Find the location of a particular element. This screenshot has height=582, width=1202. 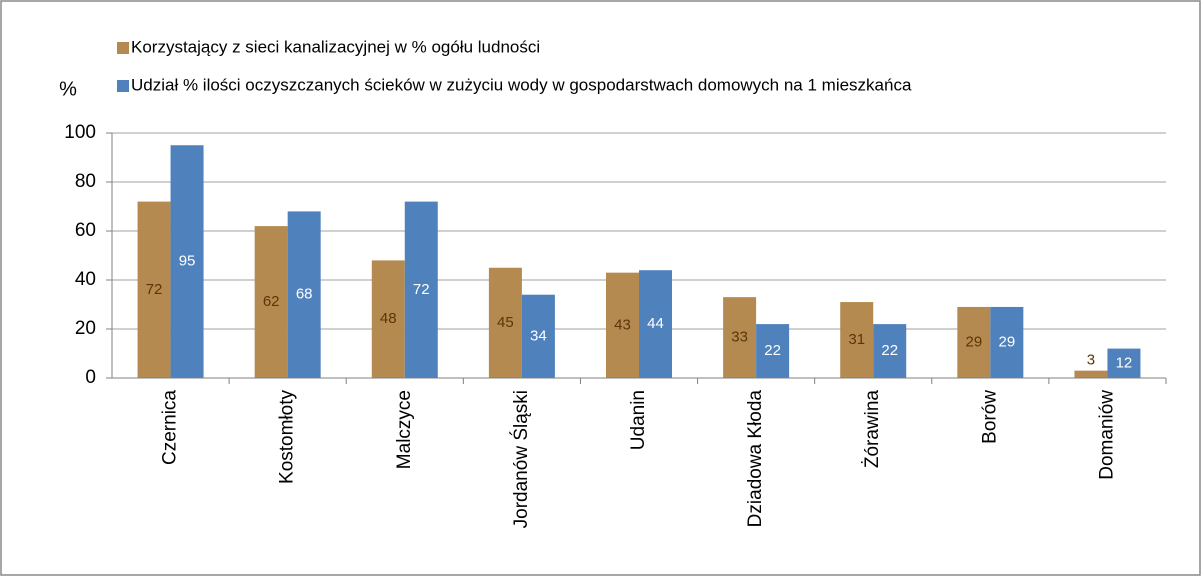

data-label: 43 is located at coordinates (622, 324).